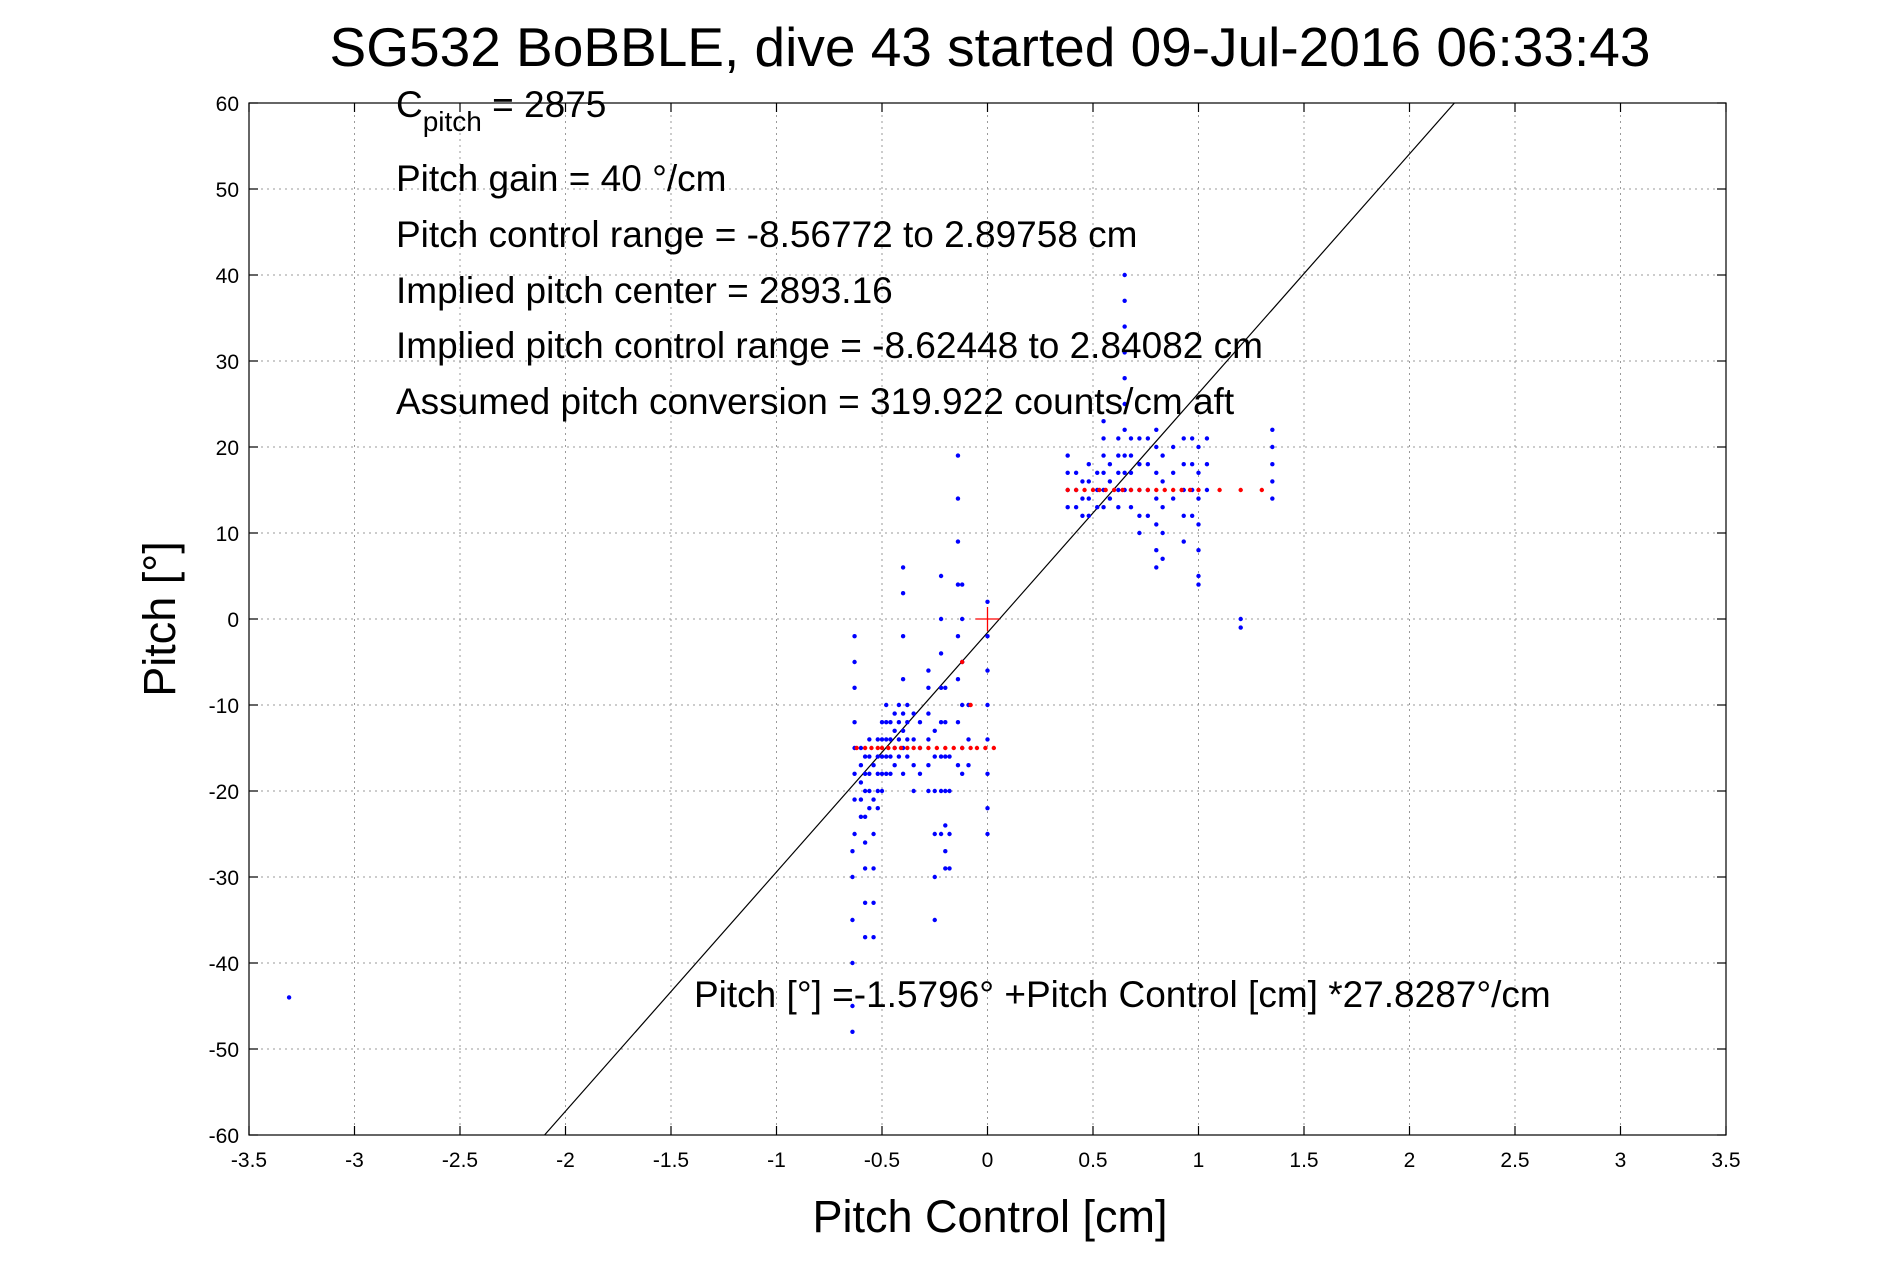 This screenshot has height=1262, width=1891. I want to click on x-tick-label: 2, so click(1410, 1160).